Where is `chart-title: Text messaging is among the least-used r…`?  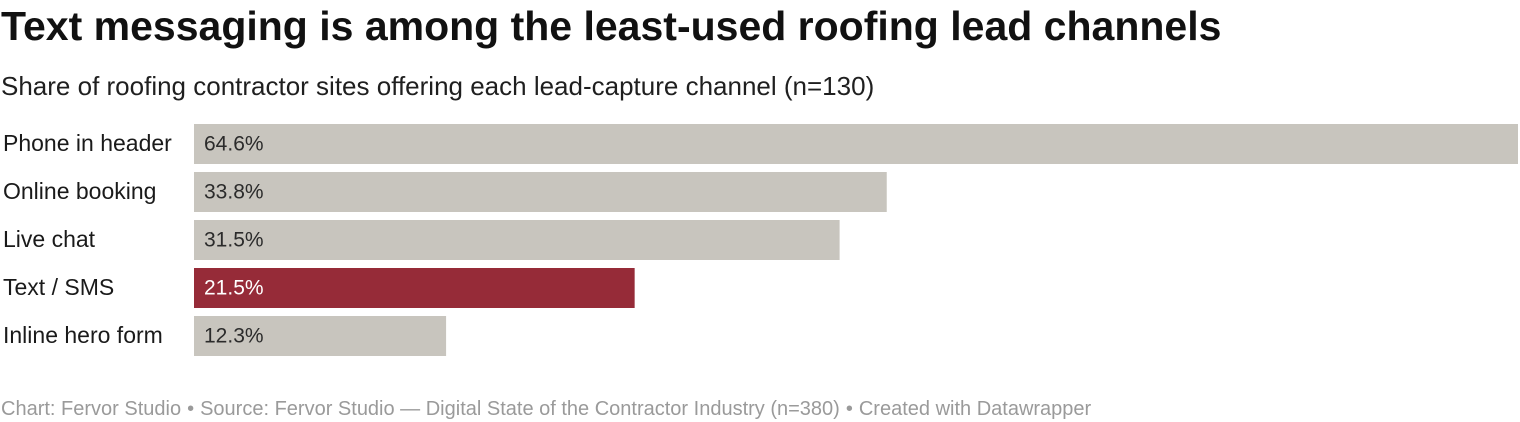
chart-title: Text messaging is among the least-used r… is located at coordinates (611, 26).